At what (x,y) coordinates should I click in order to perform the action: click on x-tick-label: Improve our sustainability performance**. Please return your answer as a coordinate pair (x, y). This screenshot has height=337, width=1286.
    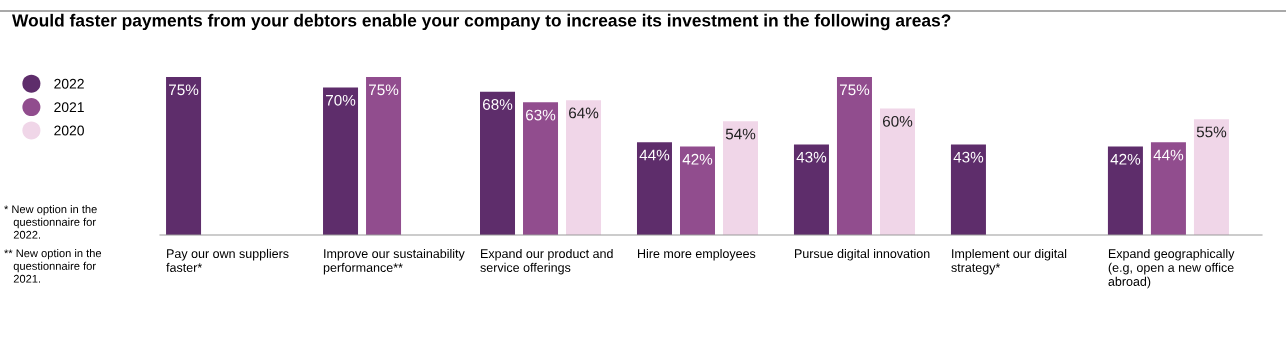
    Looking at the image, I should click on (394, 261).